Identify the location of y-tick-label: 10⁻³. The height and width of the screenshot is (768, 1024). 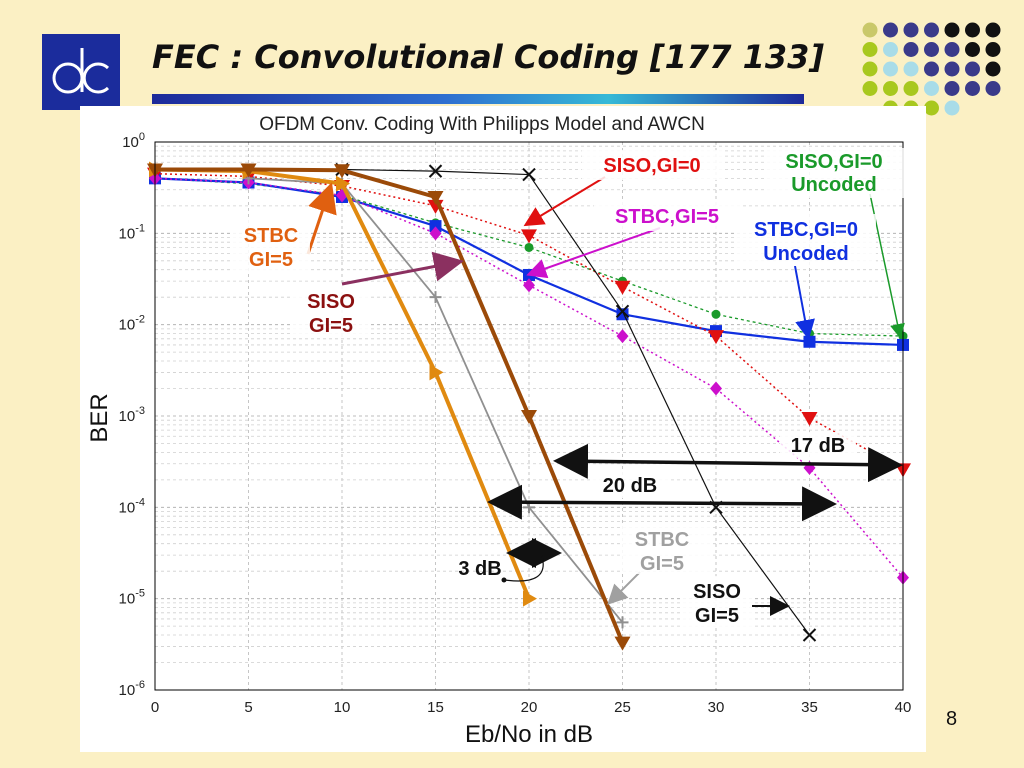
(132, 415).